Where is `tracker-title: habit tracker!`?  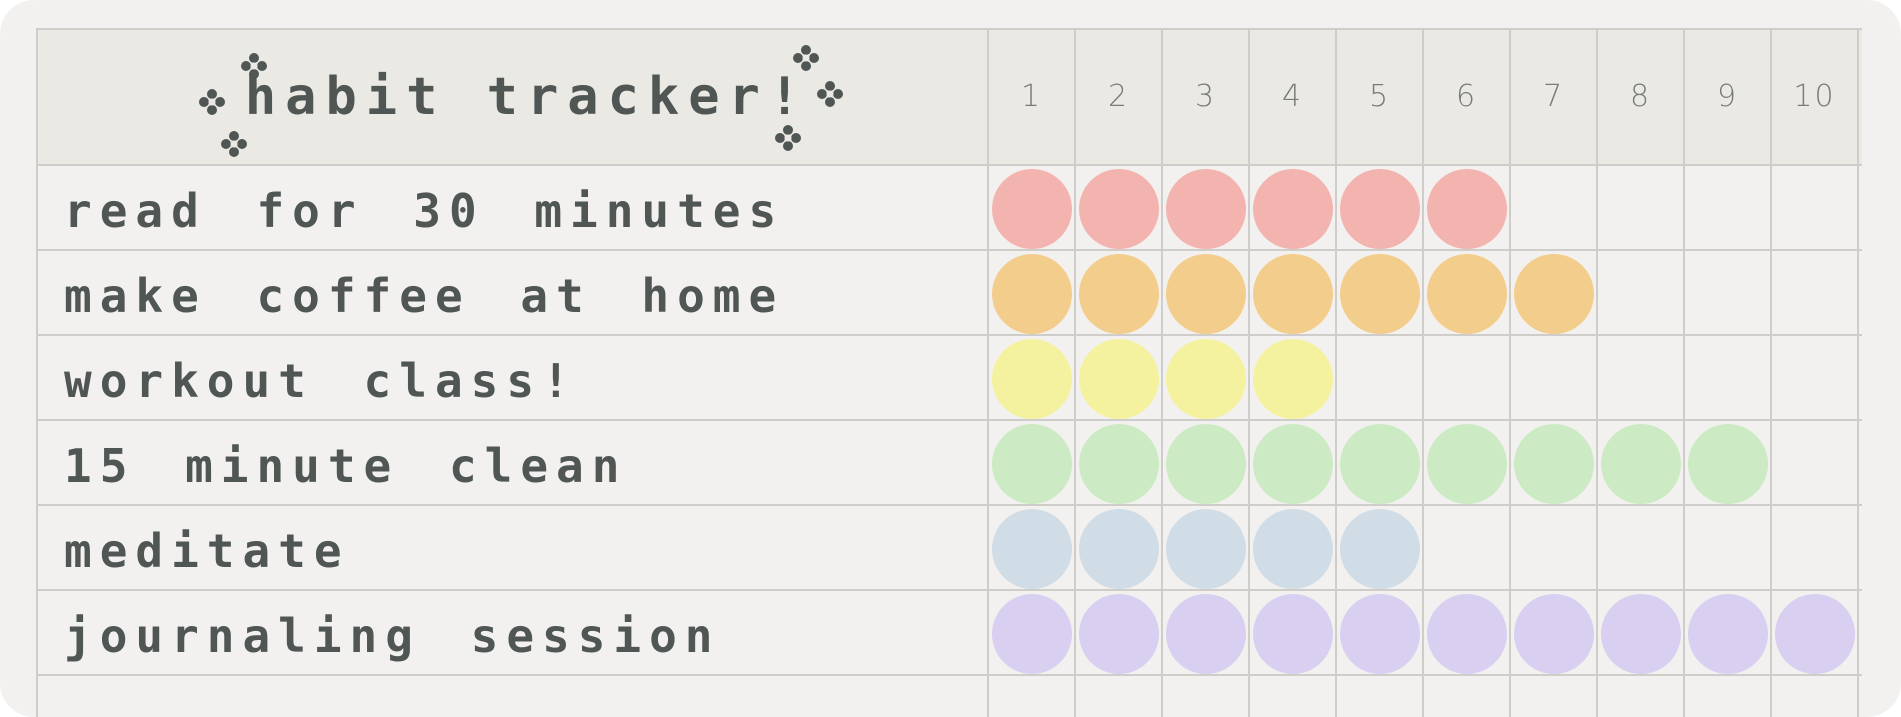 tracker-title: habit tracker! is located at coordinates (527, 96).